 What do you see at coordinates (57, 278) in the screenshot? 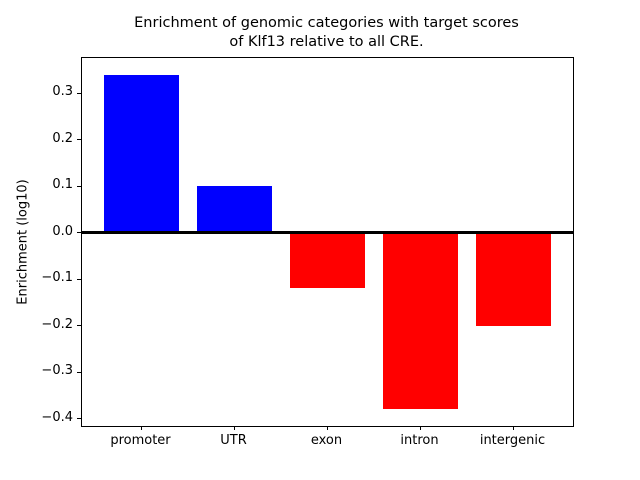
I see `y-tick-label-−0.1: −0.1` at bounding box center [57, 278].